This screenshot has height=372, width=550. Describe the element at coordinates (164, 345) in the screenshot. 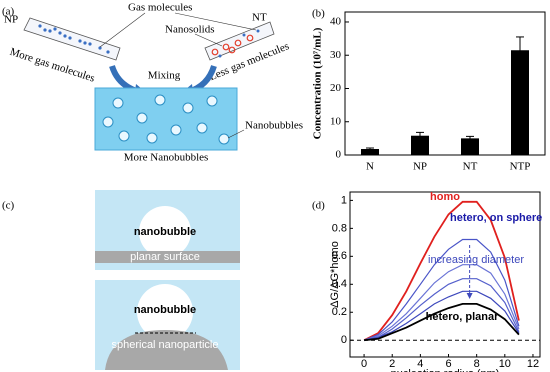

I see `label-spherical: spherical nanoparticle` at that location.